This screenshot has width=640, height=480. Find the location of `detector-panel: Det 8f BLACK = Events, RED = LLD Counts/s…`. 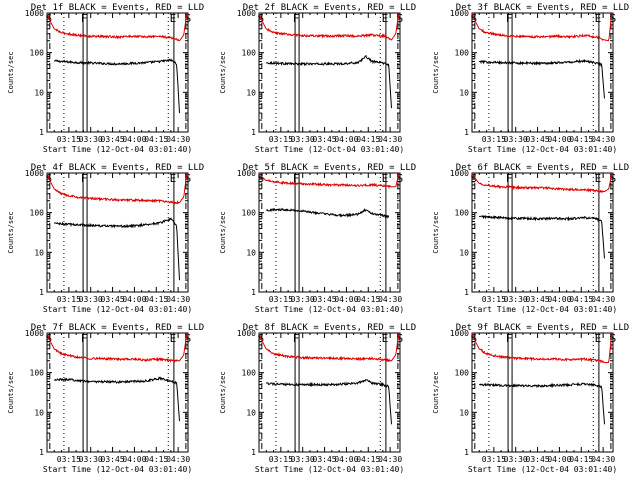

detector-panel: Det 8f BLACK = Events, RED = LLD Counts/s… is located at coordinates (317, 398).